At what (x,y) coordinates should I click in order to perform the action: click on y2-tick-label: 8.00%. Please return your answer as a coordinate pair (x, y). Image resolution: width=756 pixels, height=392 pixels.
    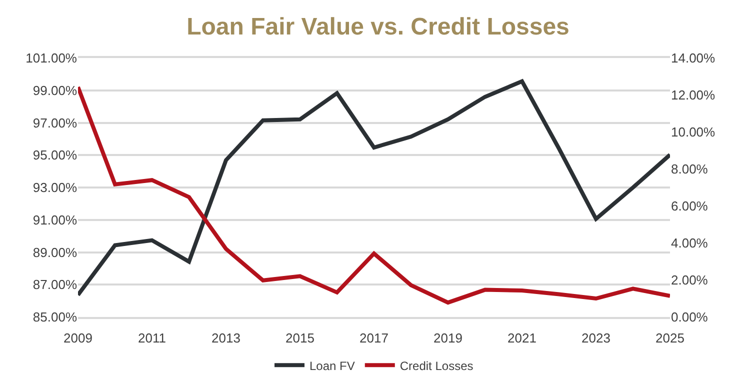
    Looking at the image, I should click on (689, 169).